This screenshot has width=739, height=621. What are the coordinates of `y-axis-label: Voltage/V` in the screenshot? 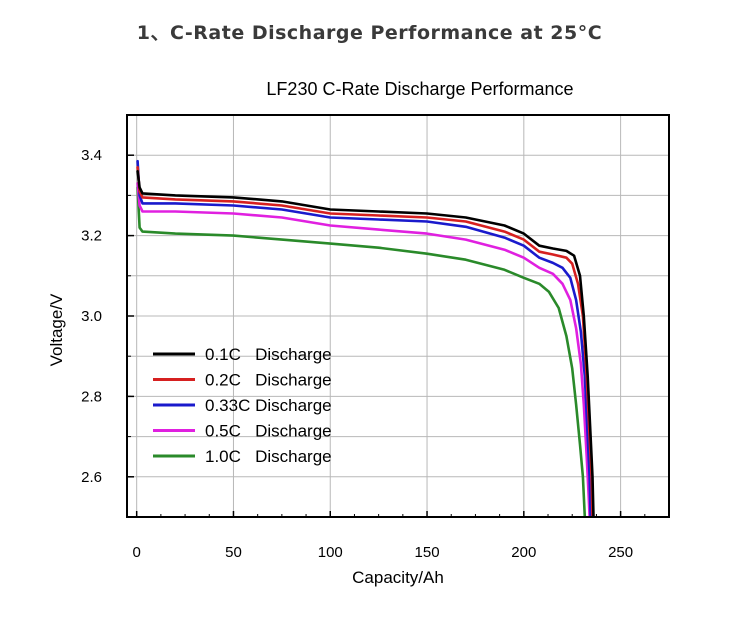 It's located at (56, 329).